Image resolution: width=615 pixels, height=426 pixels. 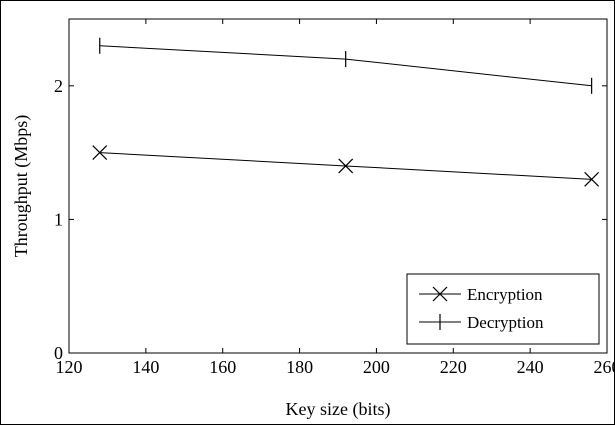 I want to click on x-tick-label: 200, so click(x=376, y=367).